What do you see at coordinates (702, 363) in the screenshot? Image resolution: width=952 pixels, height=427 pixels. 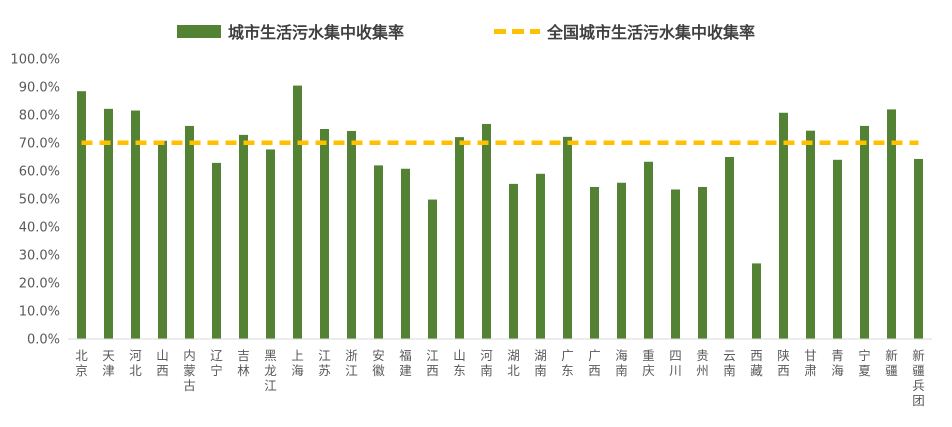 I see `x-category-label: 贵州` at bounding box center [702, 363].